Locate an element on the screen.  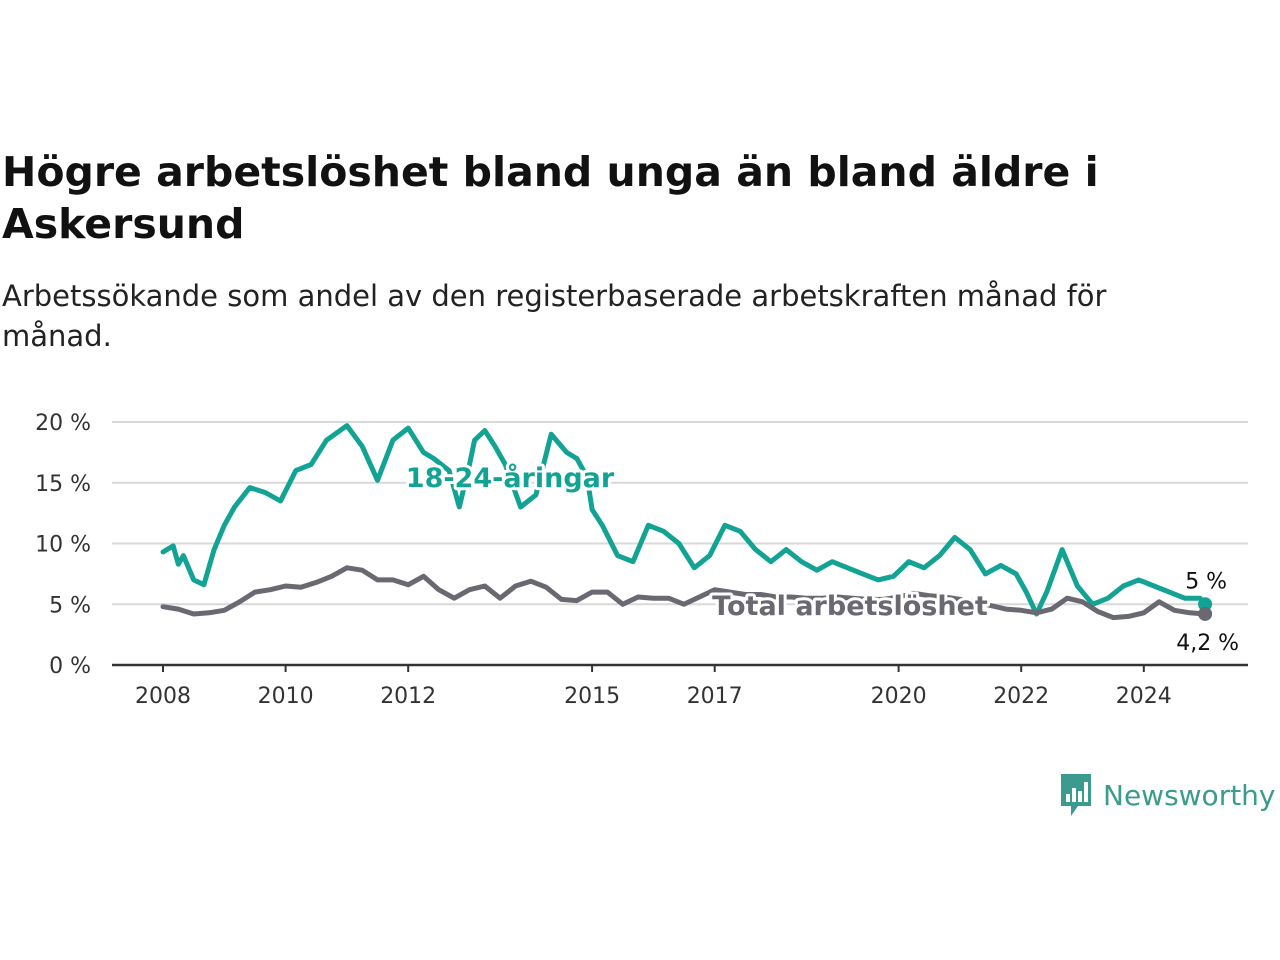
x-axis-ticks: 2008 2010 2012 2015 2017 2020 2022 2024 is located at coordinates (653, 687).